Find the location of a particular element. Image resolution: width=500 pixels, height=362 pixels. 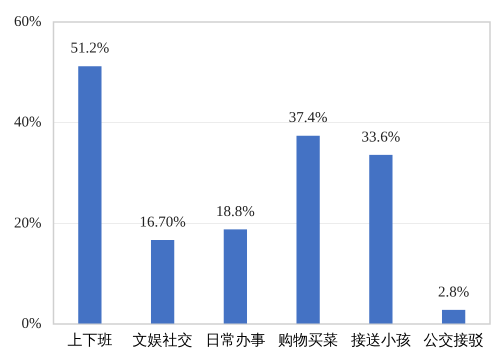

y-tick-label: 20% is located at coordinates (28, 223).